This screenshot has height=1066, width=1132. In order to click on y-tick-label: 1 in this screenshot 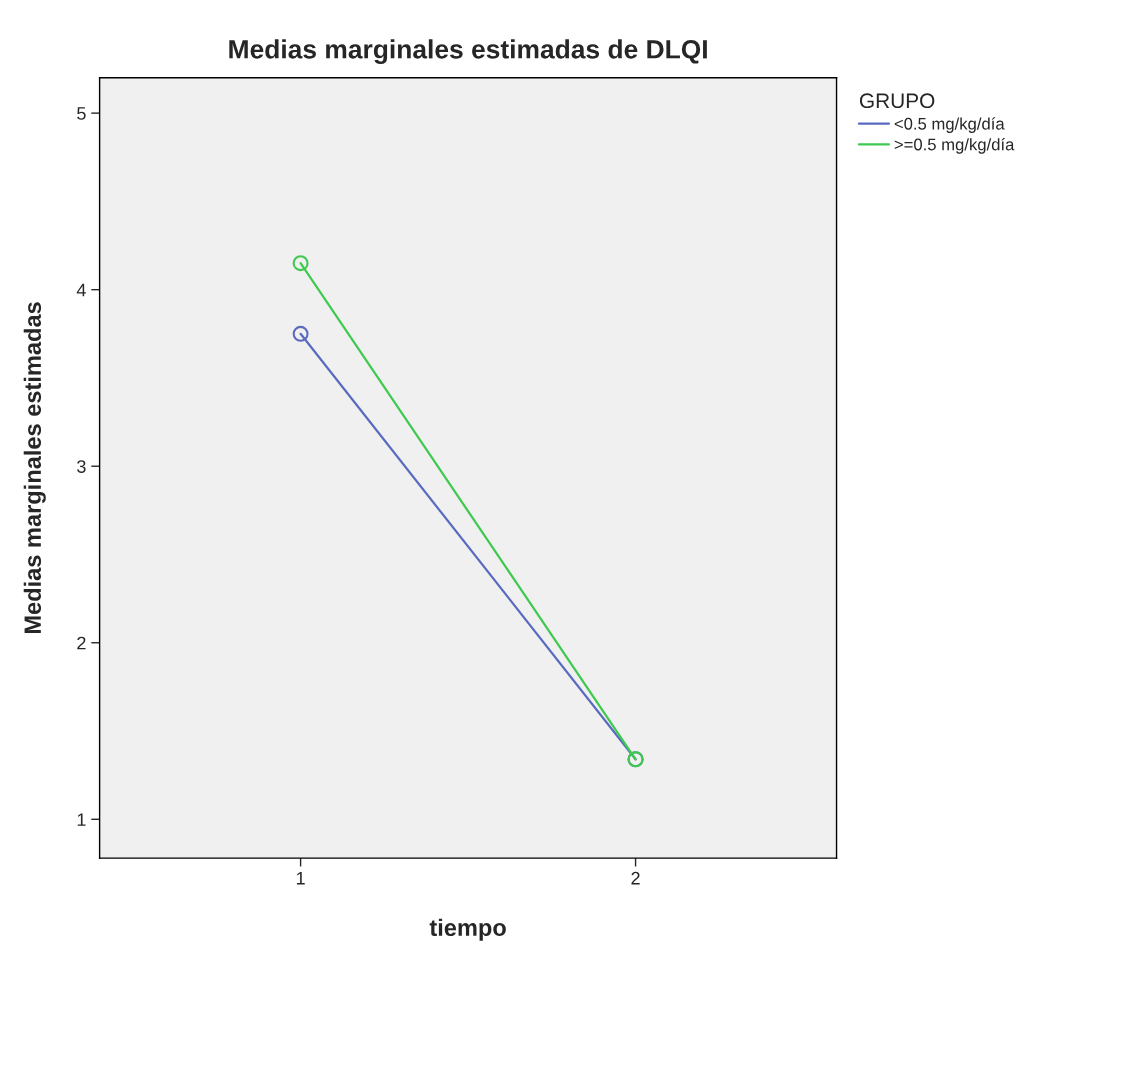, I will do `click(81, 819)`.